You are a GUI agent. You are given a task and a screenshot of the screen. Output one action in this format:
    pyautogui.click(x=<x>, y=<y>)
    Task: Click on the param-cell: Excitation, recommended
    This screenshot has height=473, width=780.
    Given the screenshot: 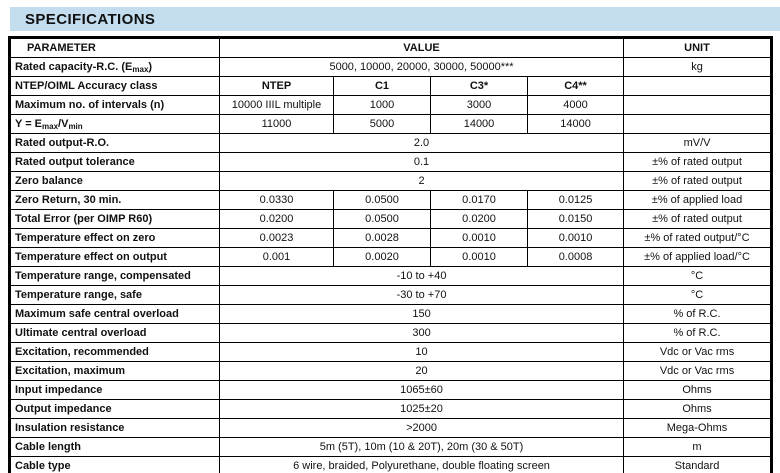 What is the action you would take?
    pyautogui.click(x=115, y=352)
    